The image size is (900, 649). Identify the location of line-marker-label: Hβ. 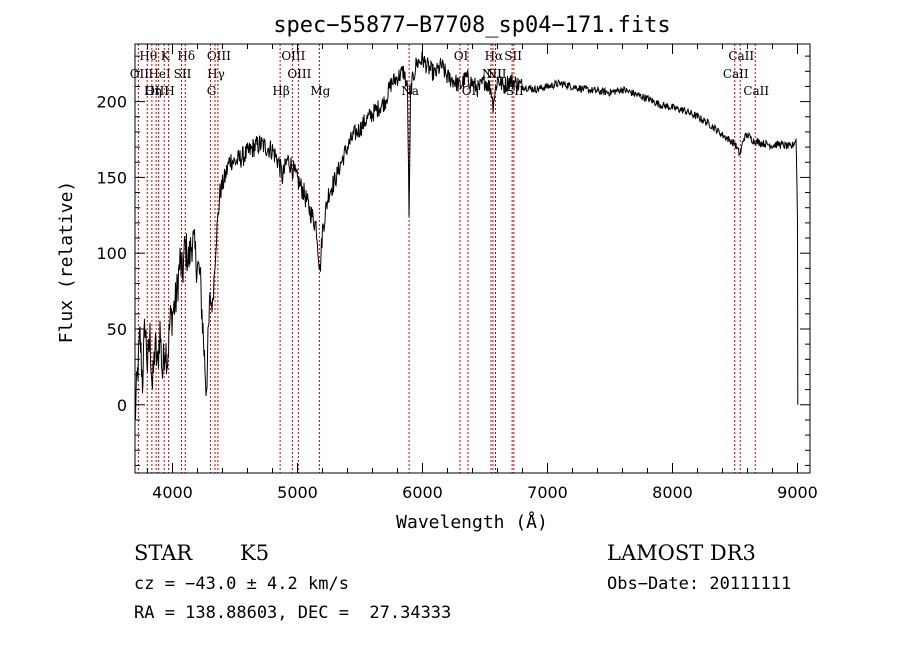
(280, 91).